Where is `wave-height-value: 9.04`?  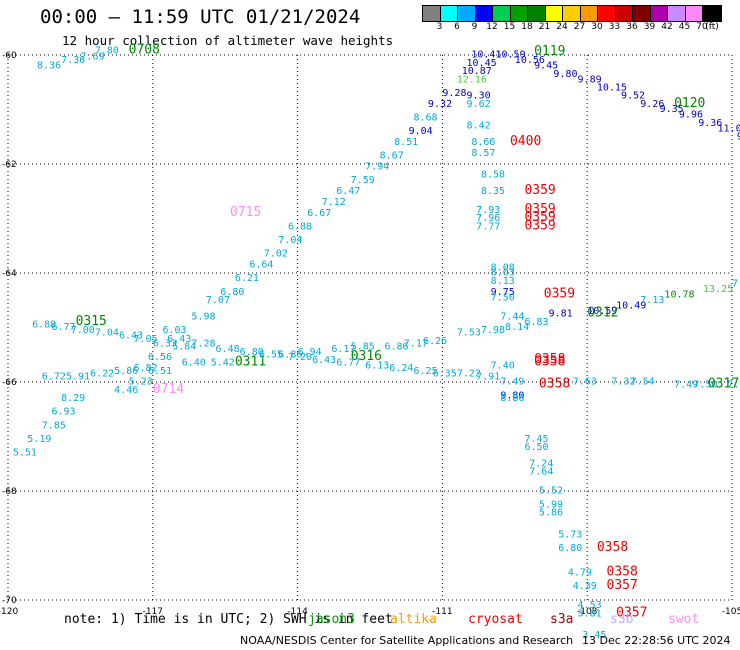 wave-height-value: 9.04 is located at coordinates (421, 131).